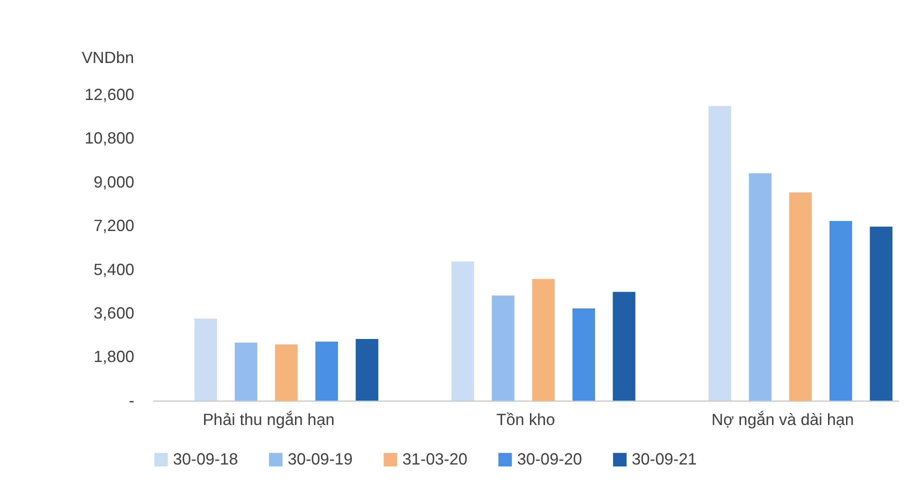  I want to click on y-tick-label: 5,400, so click(114, 269).